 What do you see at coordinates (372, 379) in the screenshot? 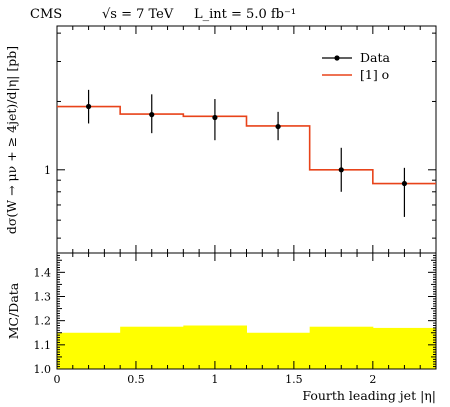
I see `ratio-x-tick-label: 2` at bounding box center [372, 379].